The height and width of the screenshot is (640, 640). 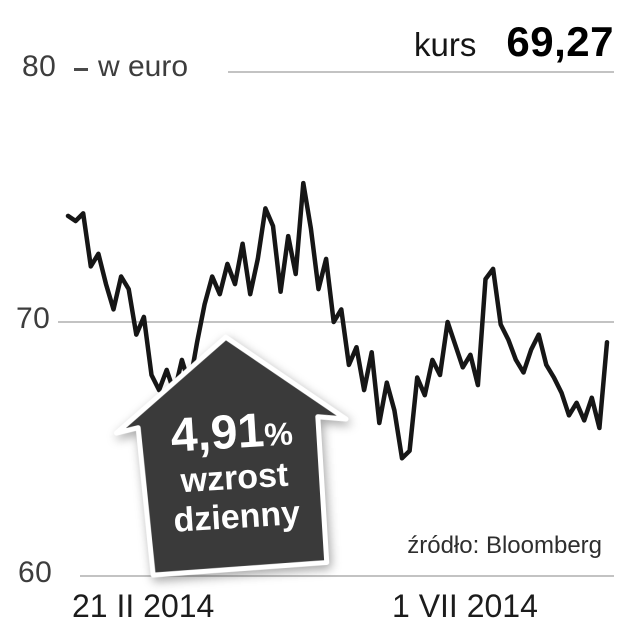 I want to click on x-axis-label-start: 21 II 2014, so click(x=143, y=606).